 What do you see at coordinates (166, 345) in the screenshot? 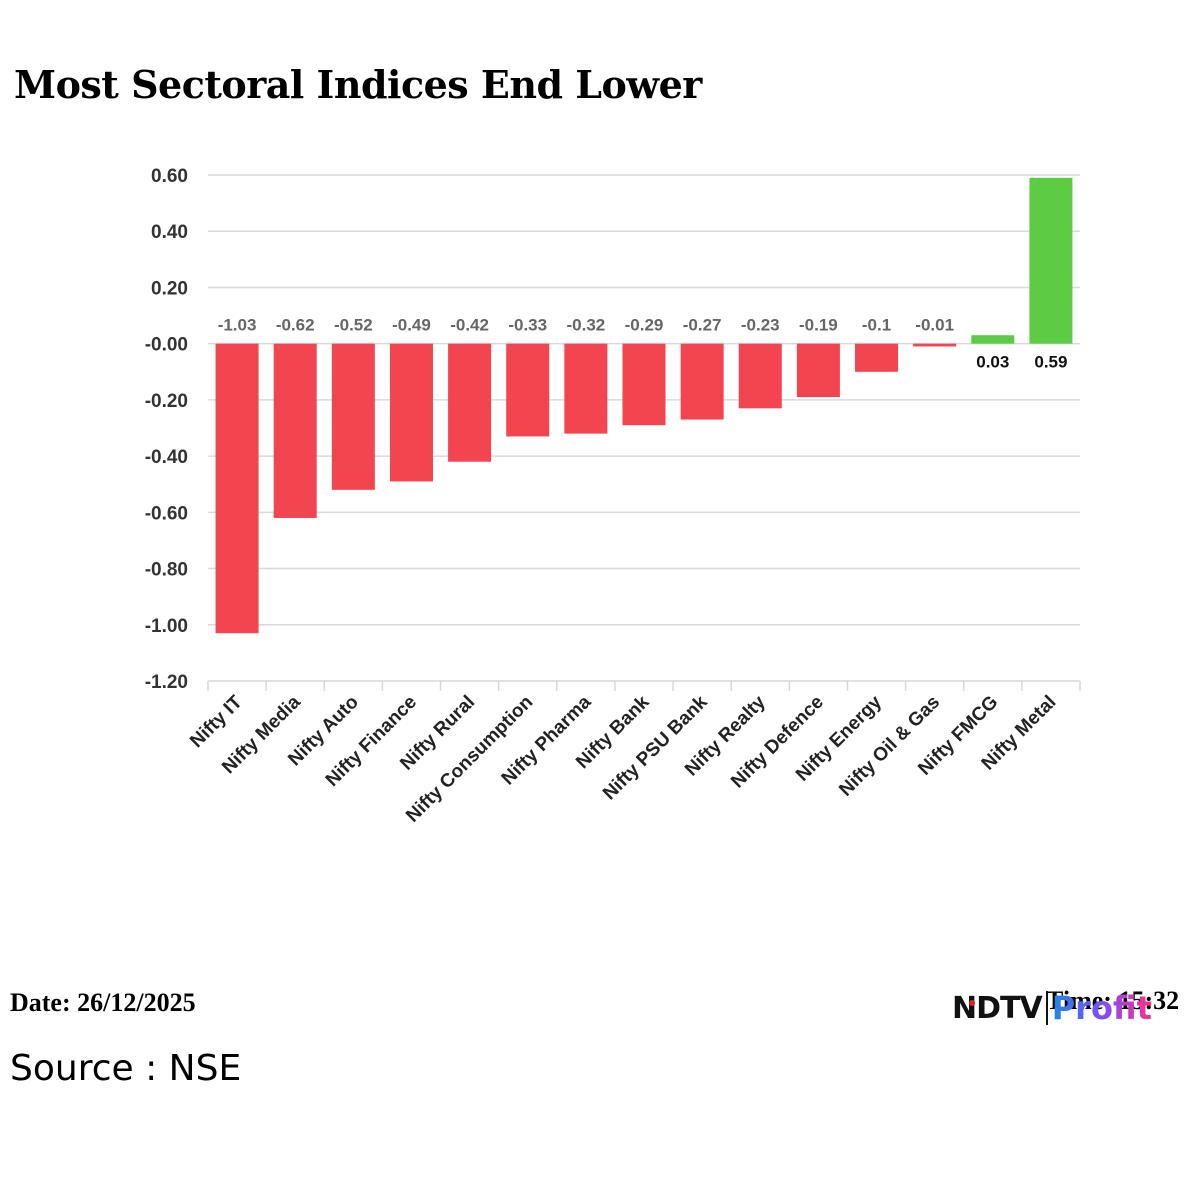
I see `y-tick-label: -0.00` at bounding box center [166, 345].